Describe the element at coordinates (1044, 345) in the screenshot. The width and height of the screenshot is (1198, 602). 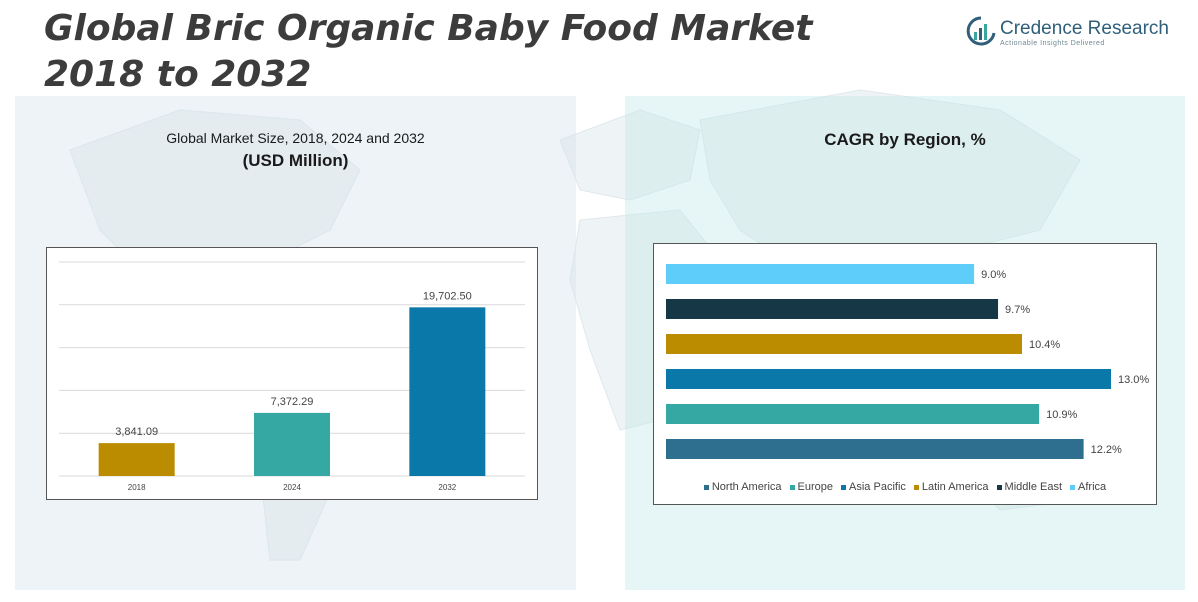
I see `bar-value-label: 10.4%` at that location.